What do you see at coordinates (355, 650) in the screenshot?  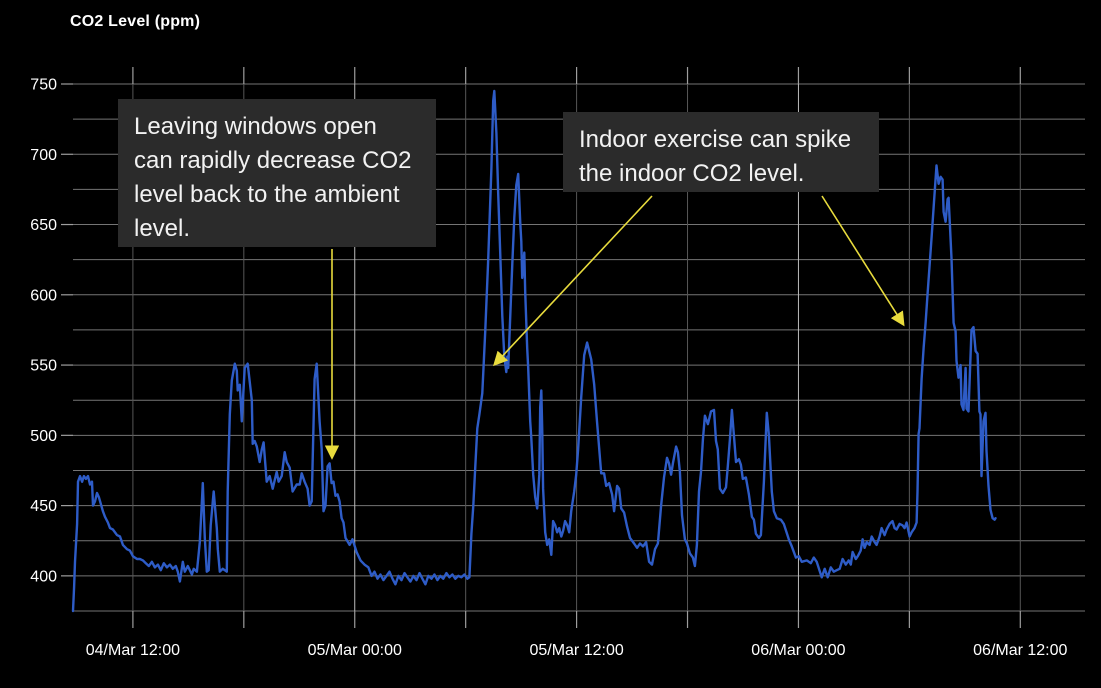 I see `x-tick-label: 05/Mar 00:00` at bounding box center [355, 650].